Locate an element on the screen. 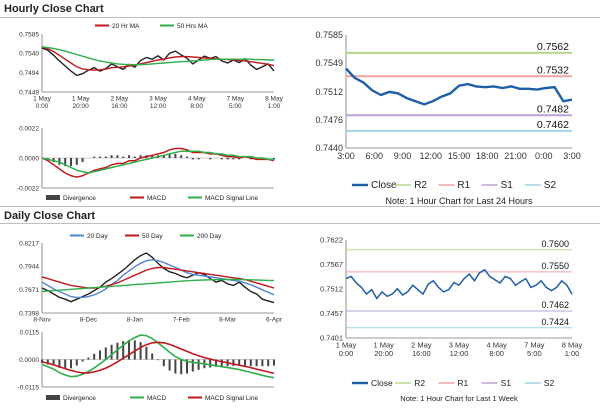 The image size is (600, 413). hv-level-label-s2: 0.7462 is located at coordinates (553, 125).